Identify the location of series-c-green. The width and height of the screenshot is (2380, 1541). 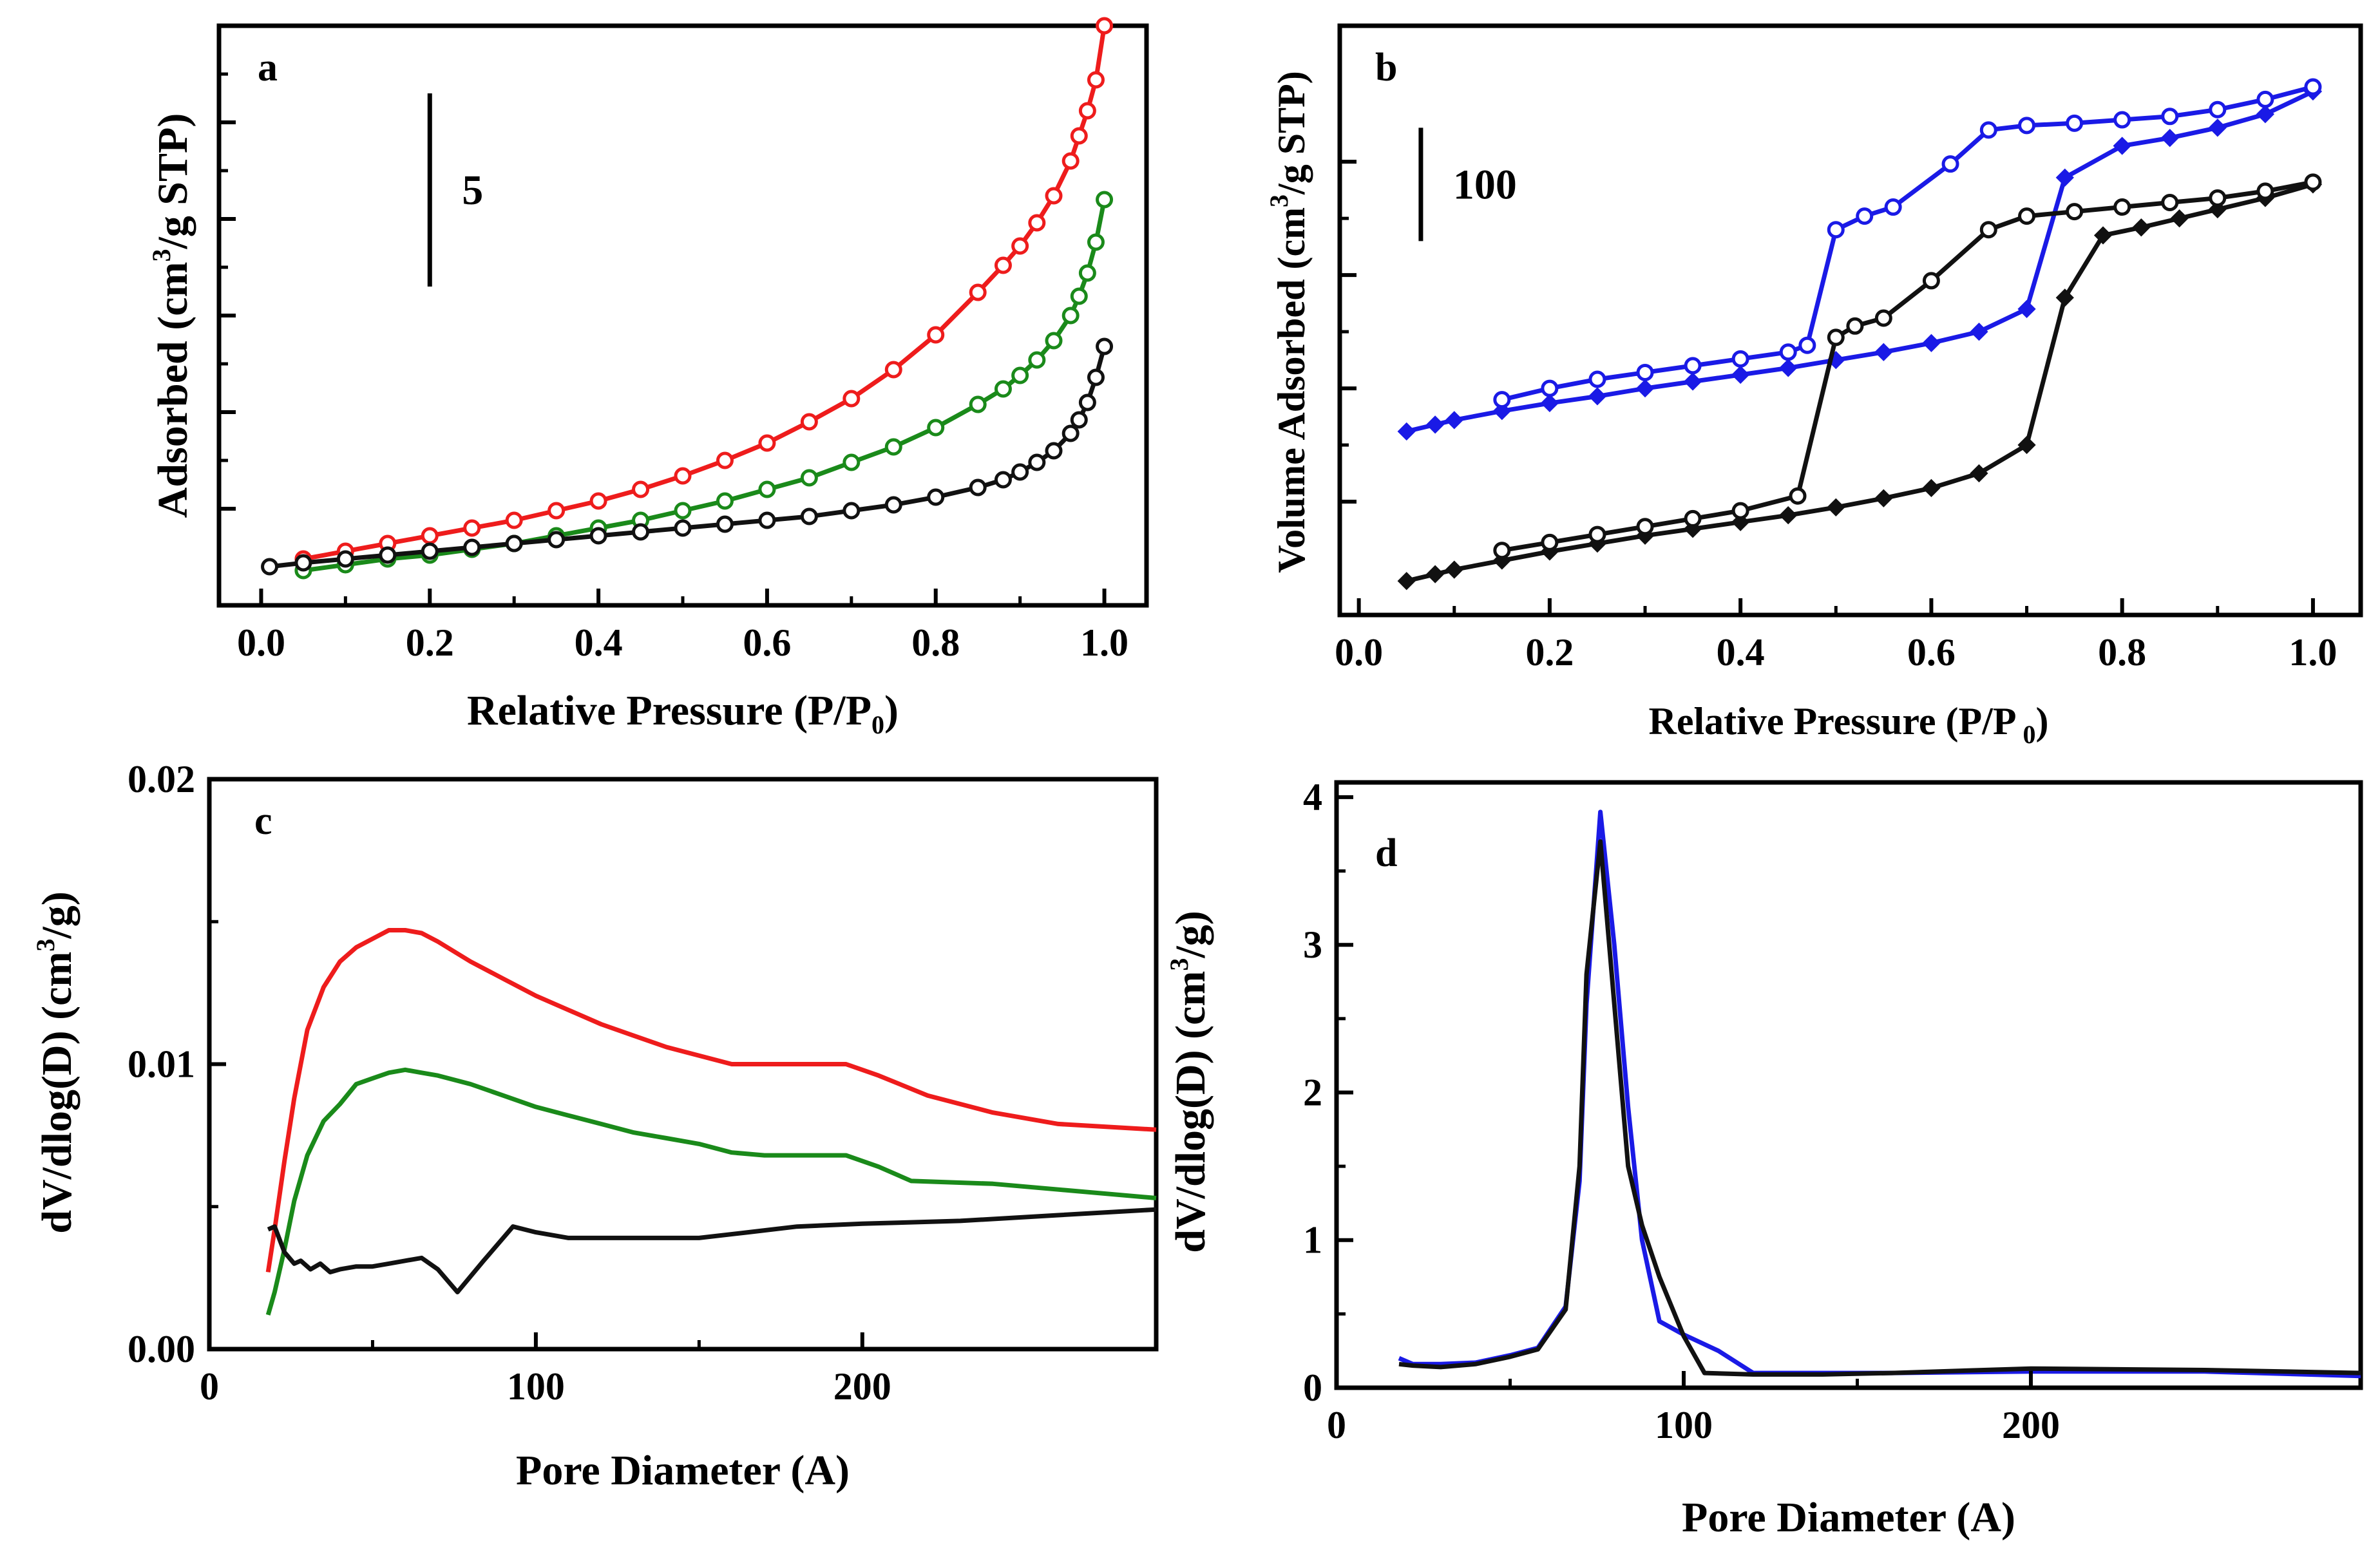
(711, 1191).